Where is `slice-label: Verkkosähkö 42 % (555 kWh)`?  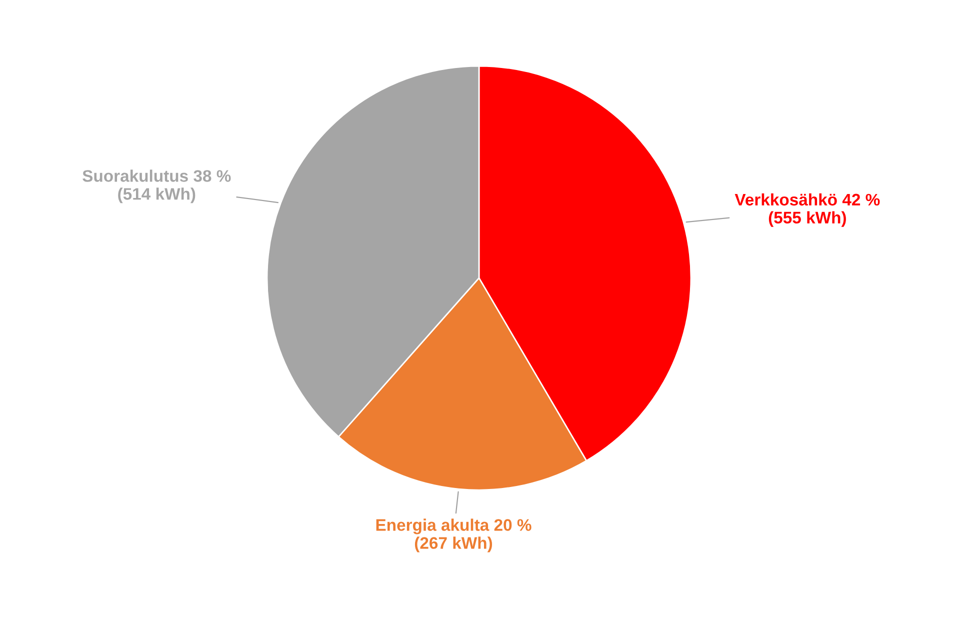
slice-label: Verkkosähkö 42 % (555 kWh) is located at coordinates (807, 210).